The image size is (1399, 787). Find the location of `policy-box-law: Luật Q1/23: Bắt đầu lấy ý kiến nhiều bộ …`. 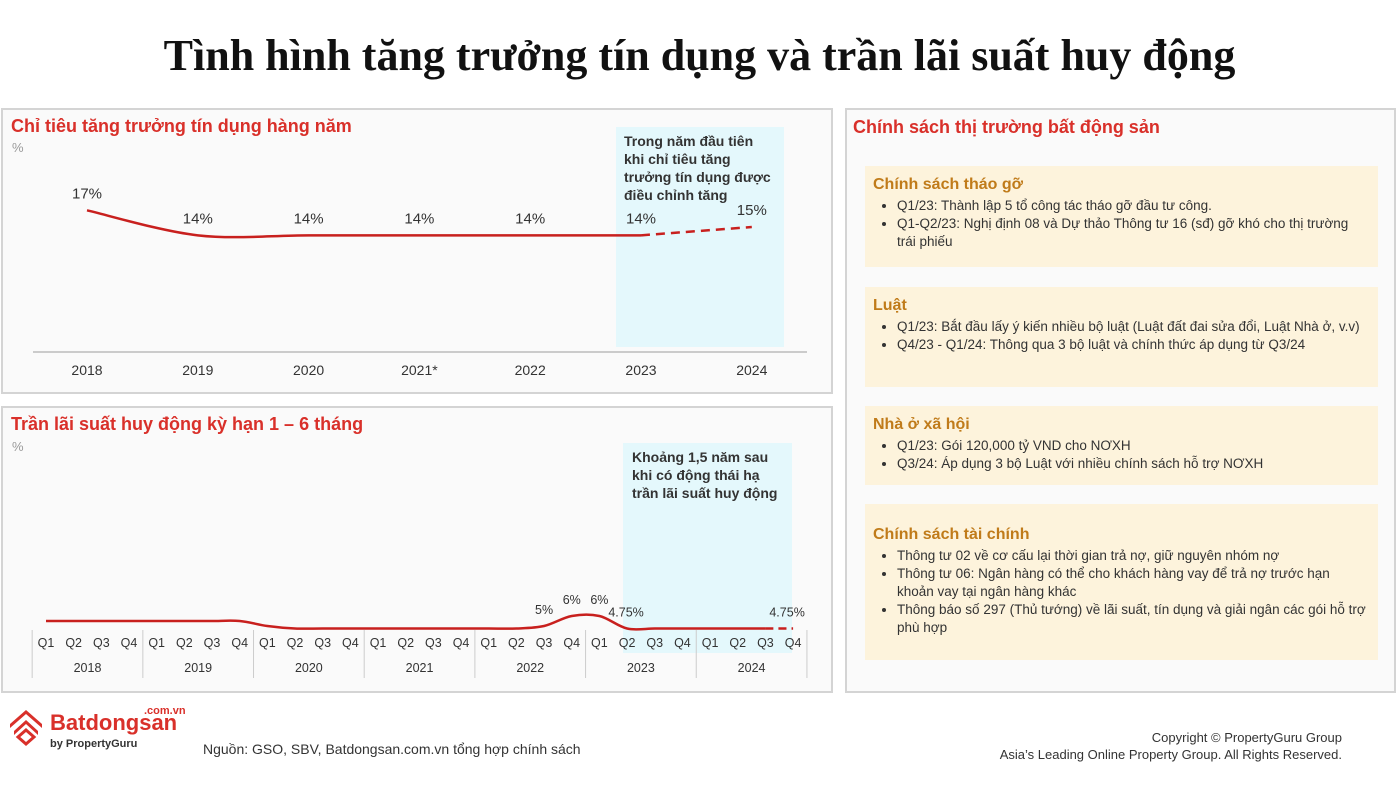

policy-box-law: Luật Q1/23: Bắt đầu lấy ý kiến nhiều bộ … is located at coordinates (1121, 337).